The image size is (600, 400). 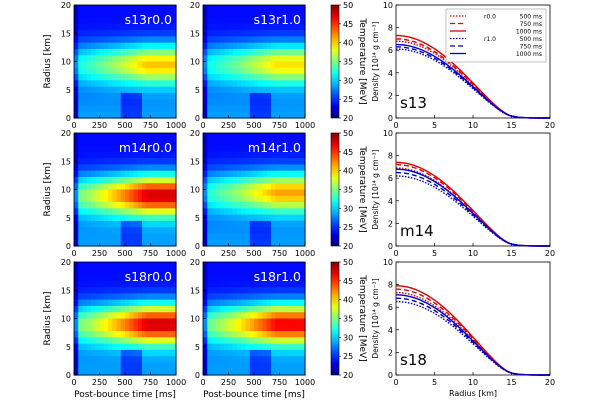 What do you see at coordinates (195, 290) in the screenshot?
I see `y-tick-label: 15` at bounding box center [195, 290].